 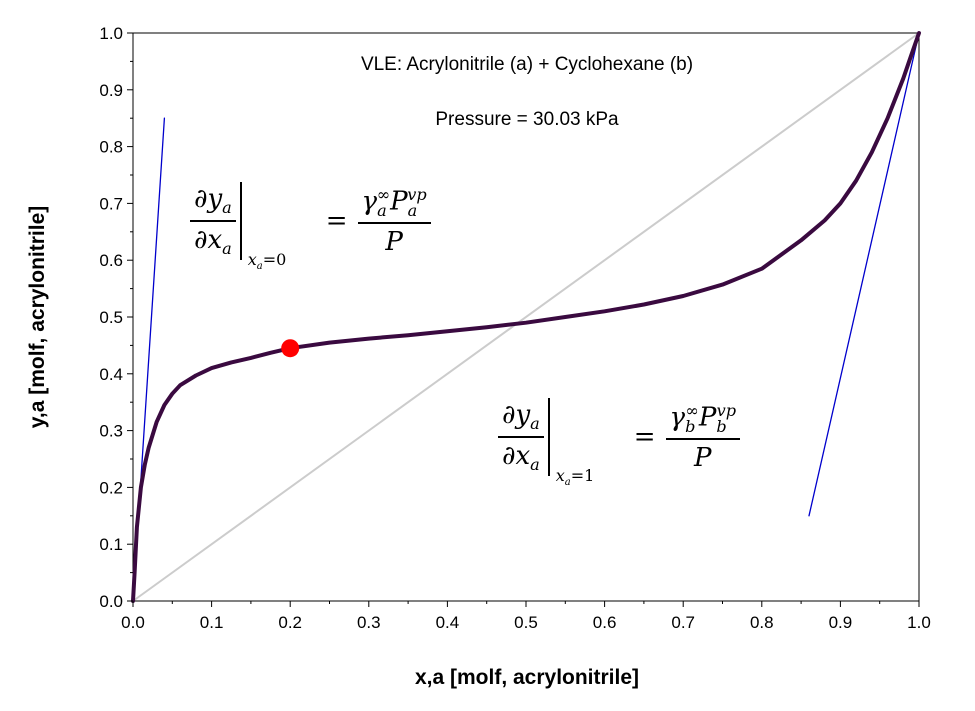 What do you see at coordinates (605, 622) in the screenshot?
I see `x-tick-label: 0.6` at bounding box center [605, 622].